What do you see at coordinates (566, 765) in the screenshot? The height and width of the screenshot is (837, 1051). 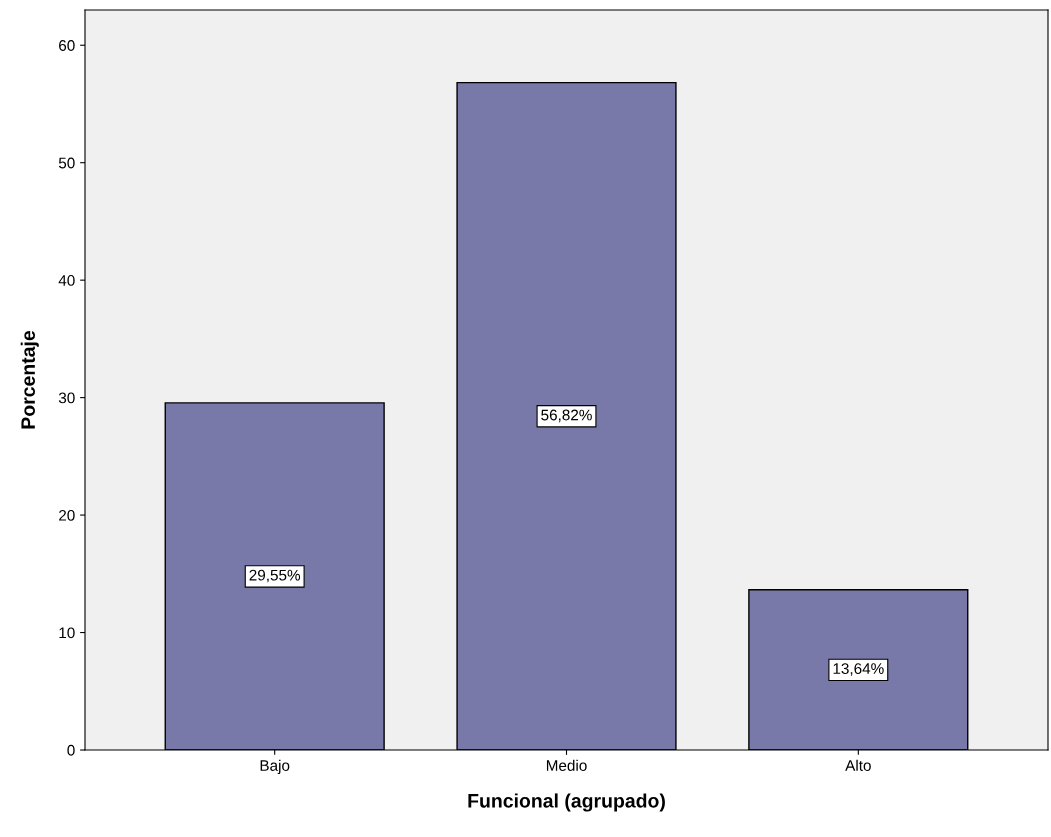 I see `x-tick-label: Medio` at bounding box center [566, 765].